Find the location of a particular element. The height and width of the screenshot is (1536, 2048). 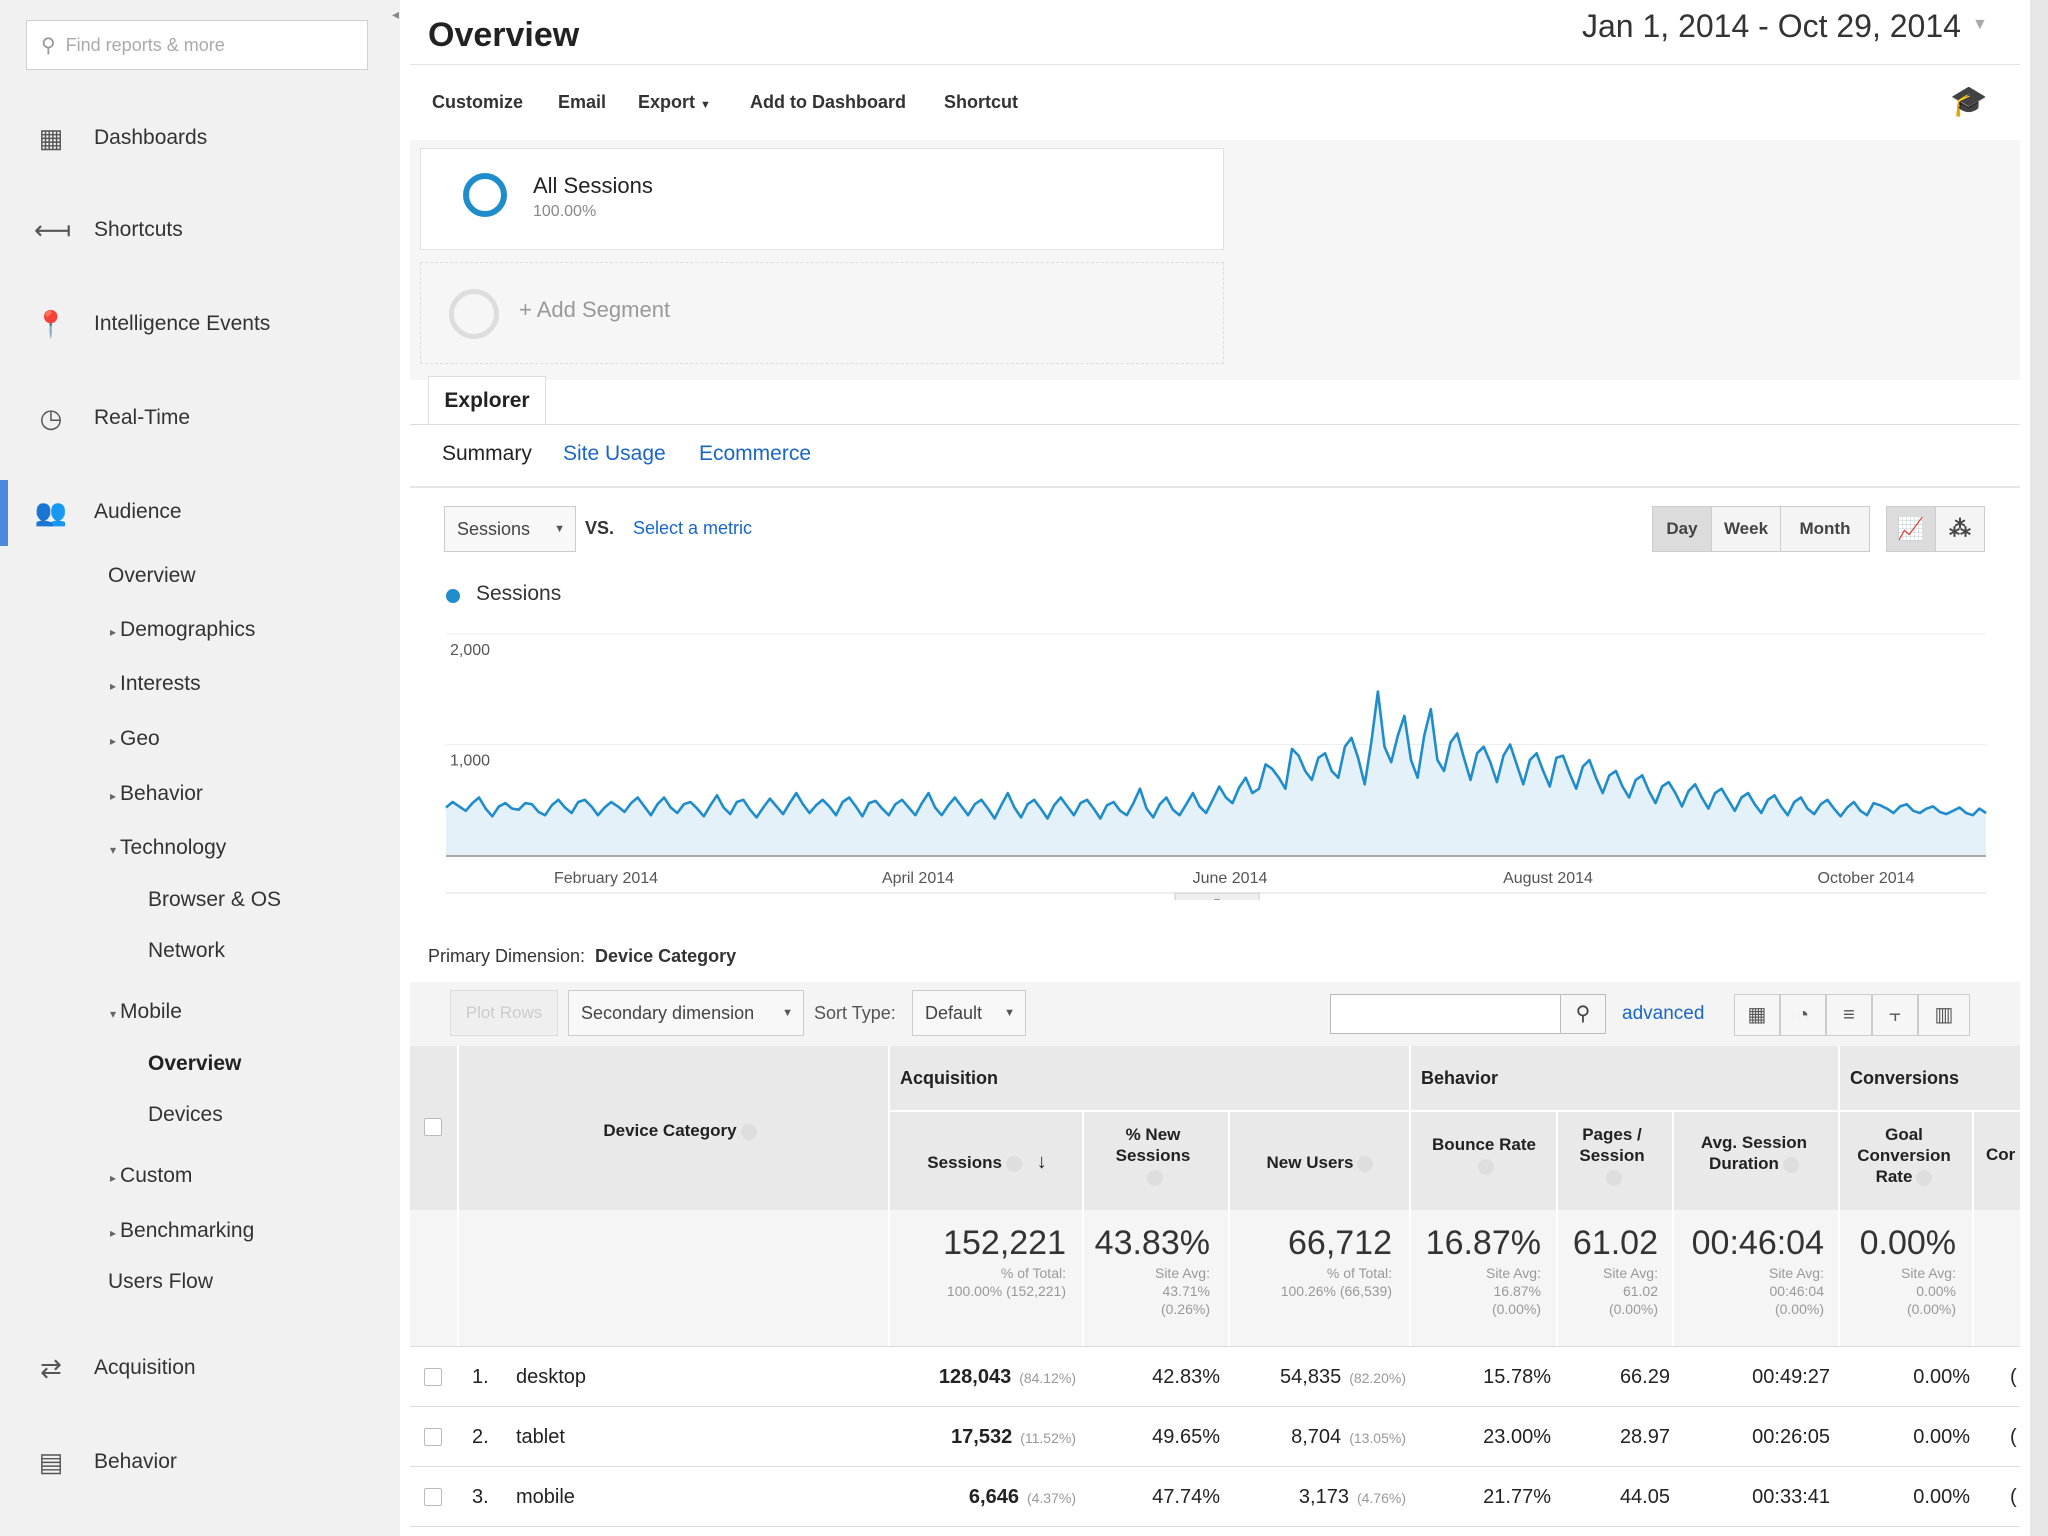

nav-label: Mobile is located at coordinates (151, 1011).